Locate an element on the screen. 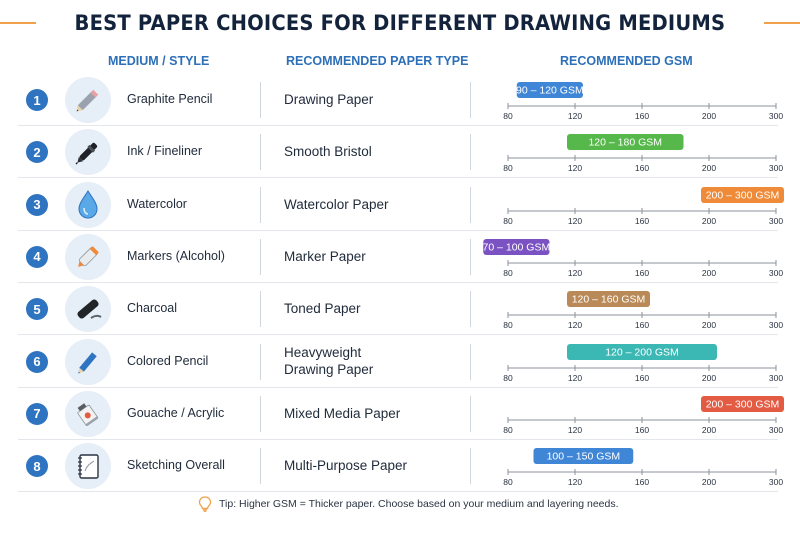  row-number: 7 is located at coordinates (37, 413).